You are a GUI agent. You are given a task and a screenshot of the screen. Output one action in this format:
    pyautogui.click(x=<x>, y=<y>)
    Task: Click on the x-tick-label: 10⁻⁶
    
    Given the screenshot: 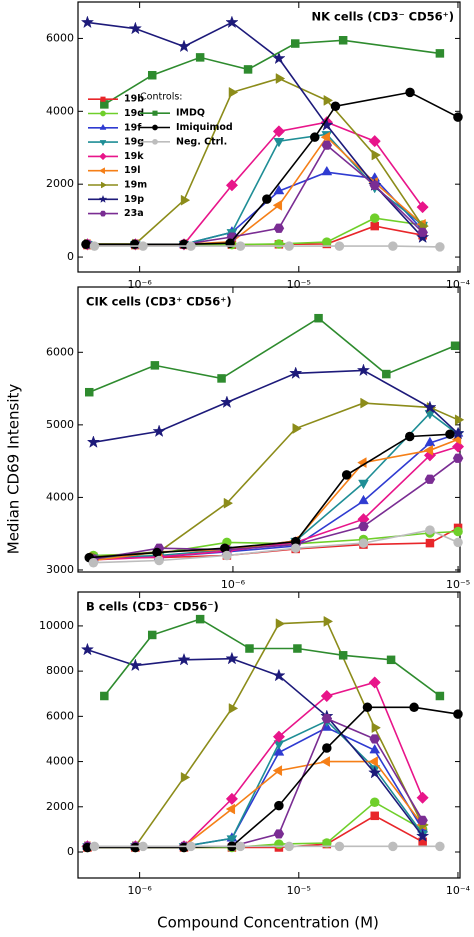 What is the action you would take?
    pyautogui.click(x=140, y=284)
    